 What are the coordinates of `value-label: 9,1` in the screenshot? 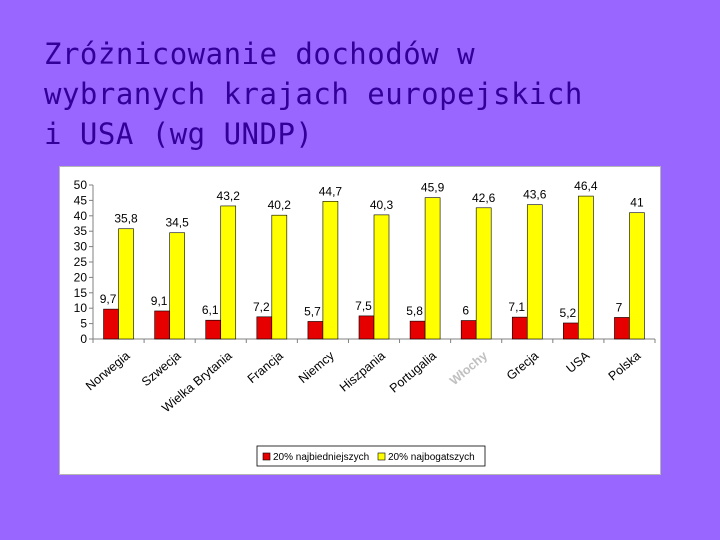 It's located at (159, 301).